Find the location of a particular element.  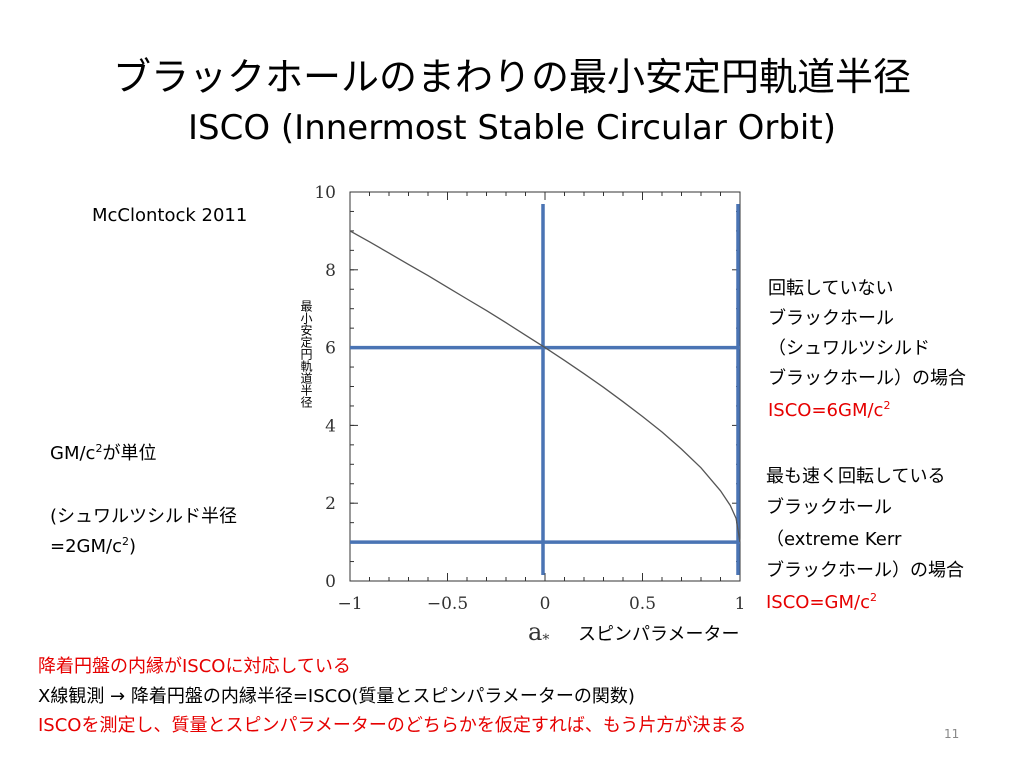

x-tick-label: 1 is located at coordinates (740, 604).